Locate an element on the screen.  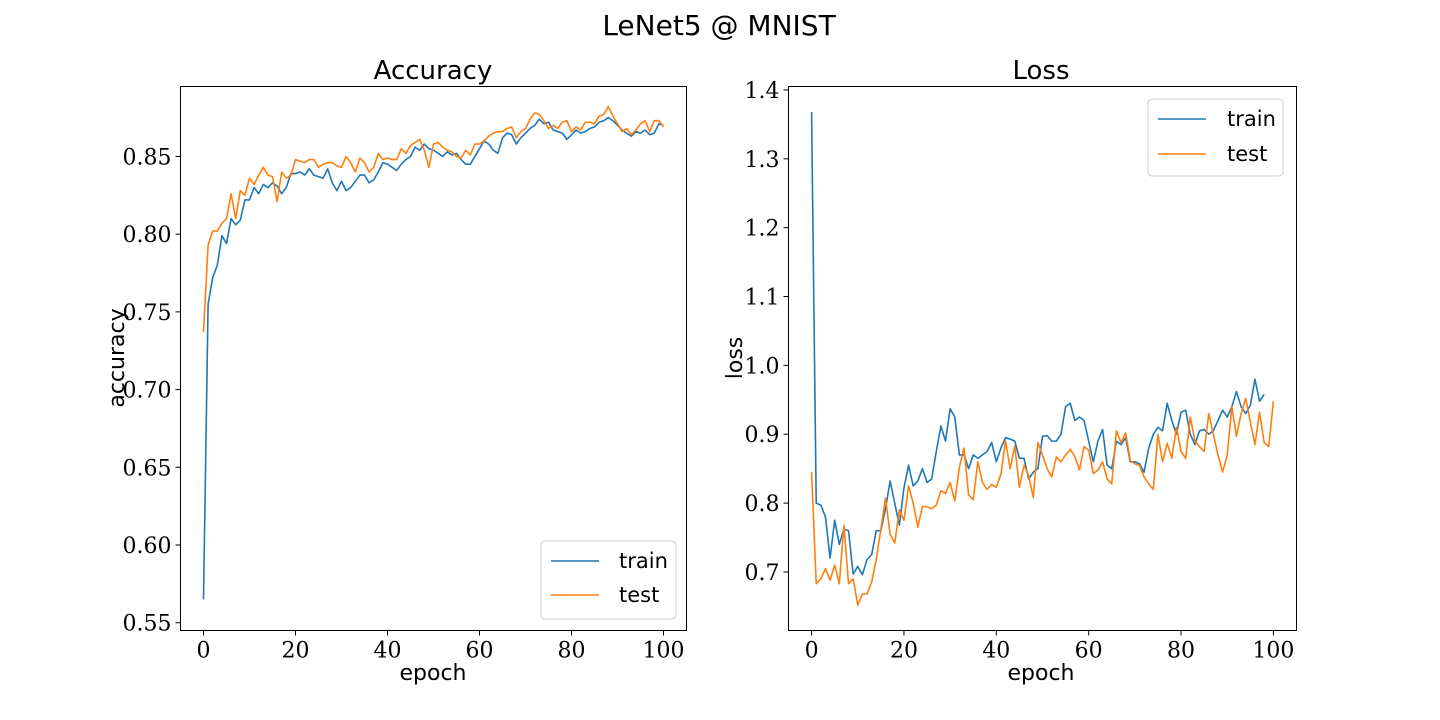
loss-xtick-label: 80 is located at coordinates (1181, 651).